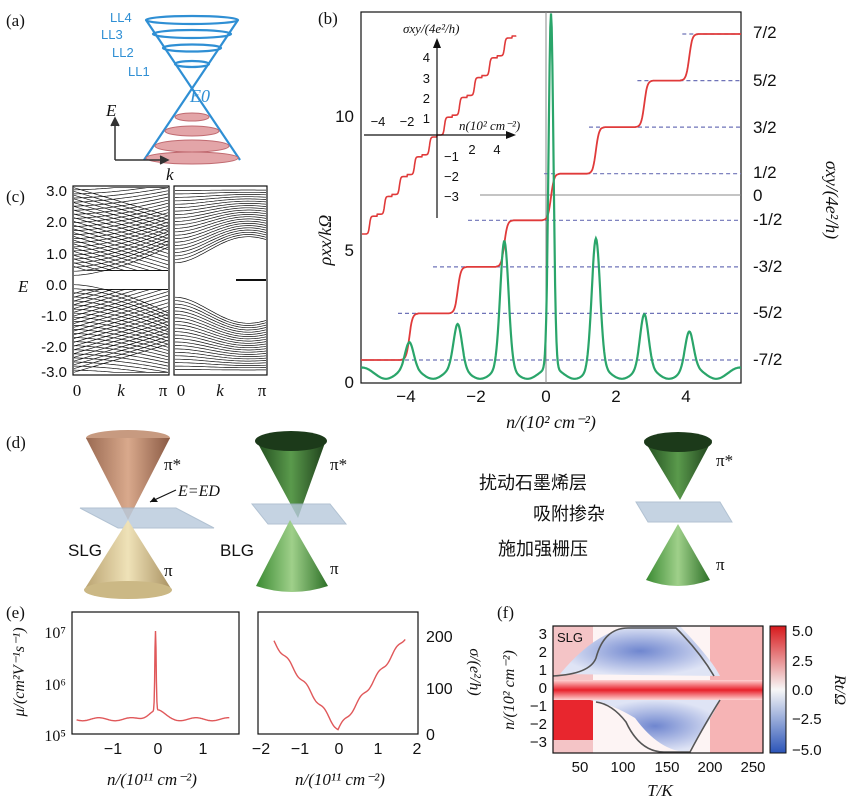 The image size is (849, 804). What do you see at coordinates (339, 684) in the screenshot?
I see `conductivity-curve` at bounding box center [339, 684].